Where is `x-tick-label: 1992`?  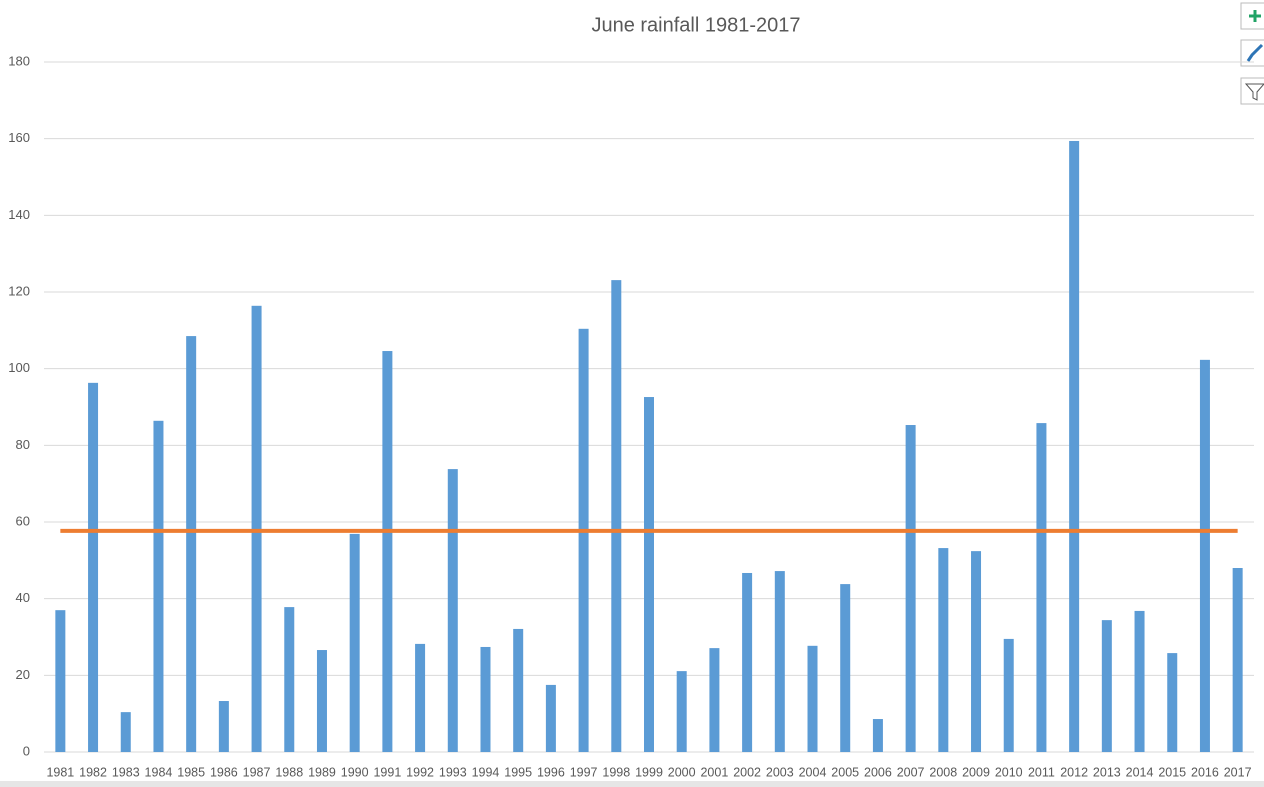 x-tick-label: 1992 is located at coordinates (420, 772).